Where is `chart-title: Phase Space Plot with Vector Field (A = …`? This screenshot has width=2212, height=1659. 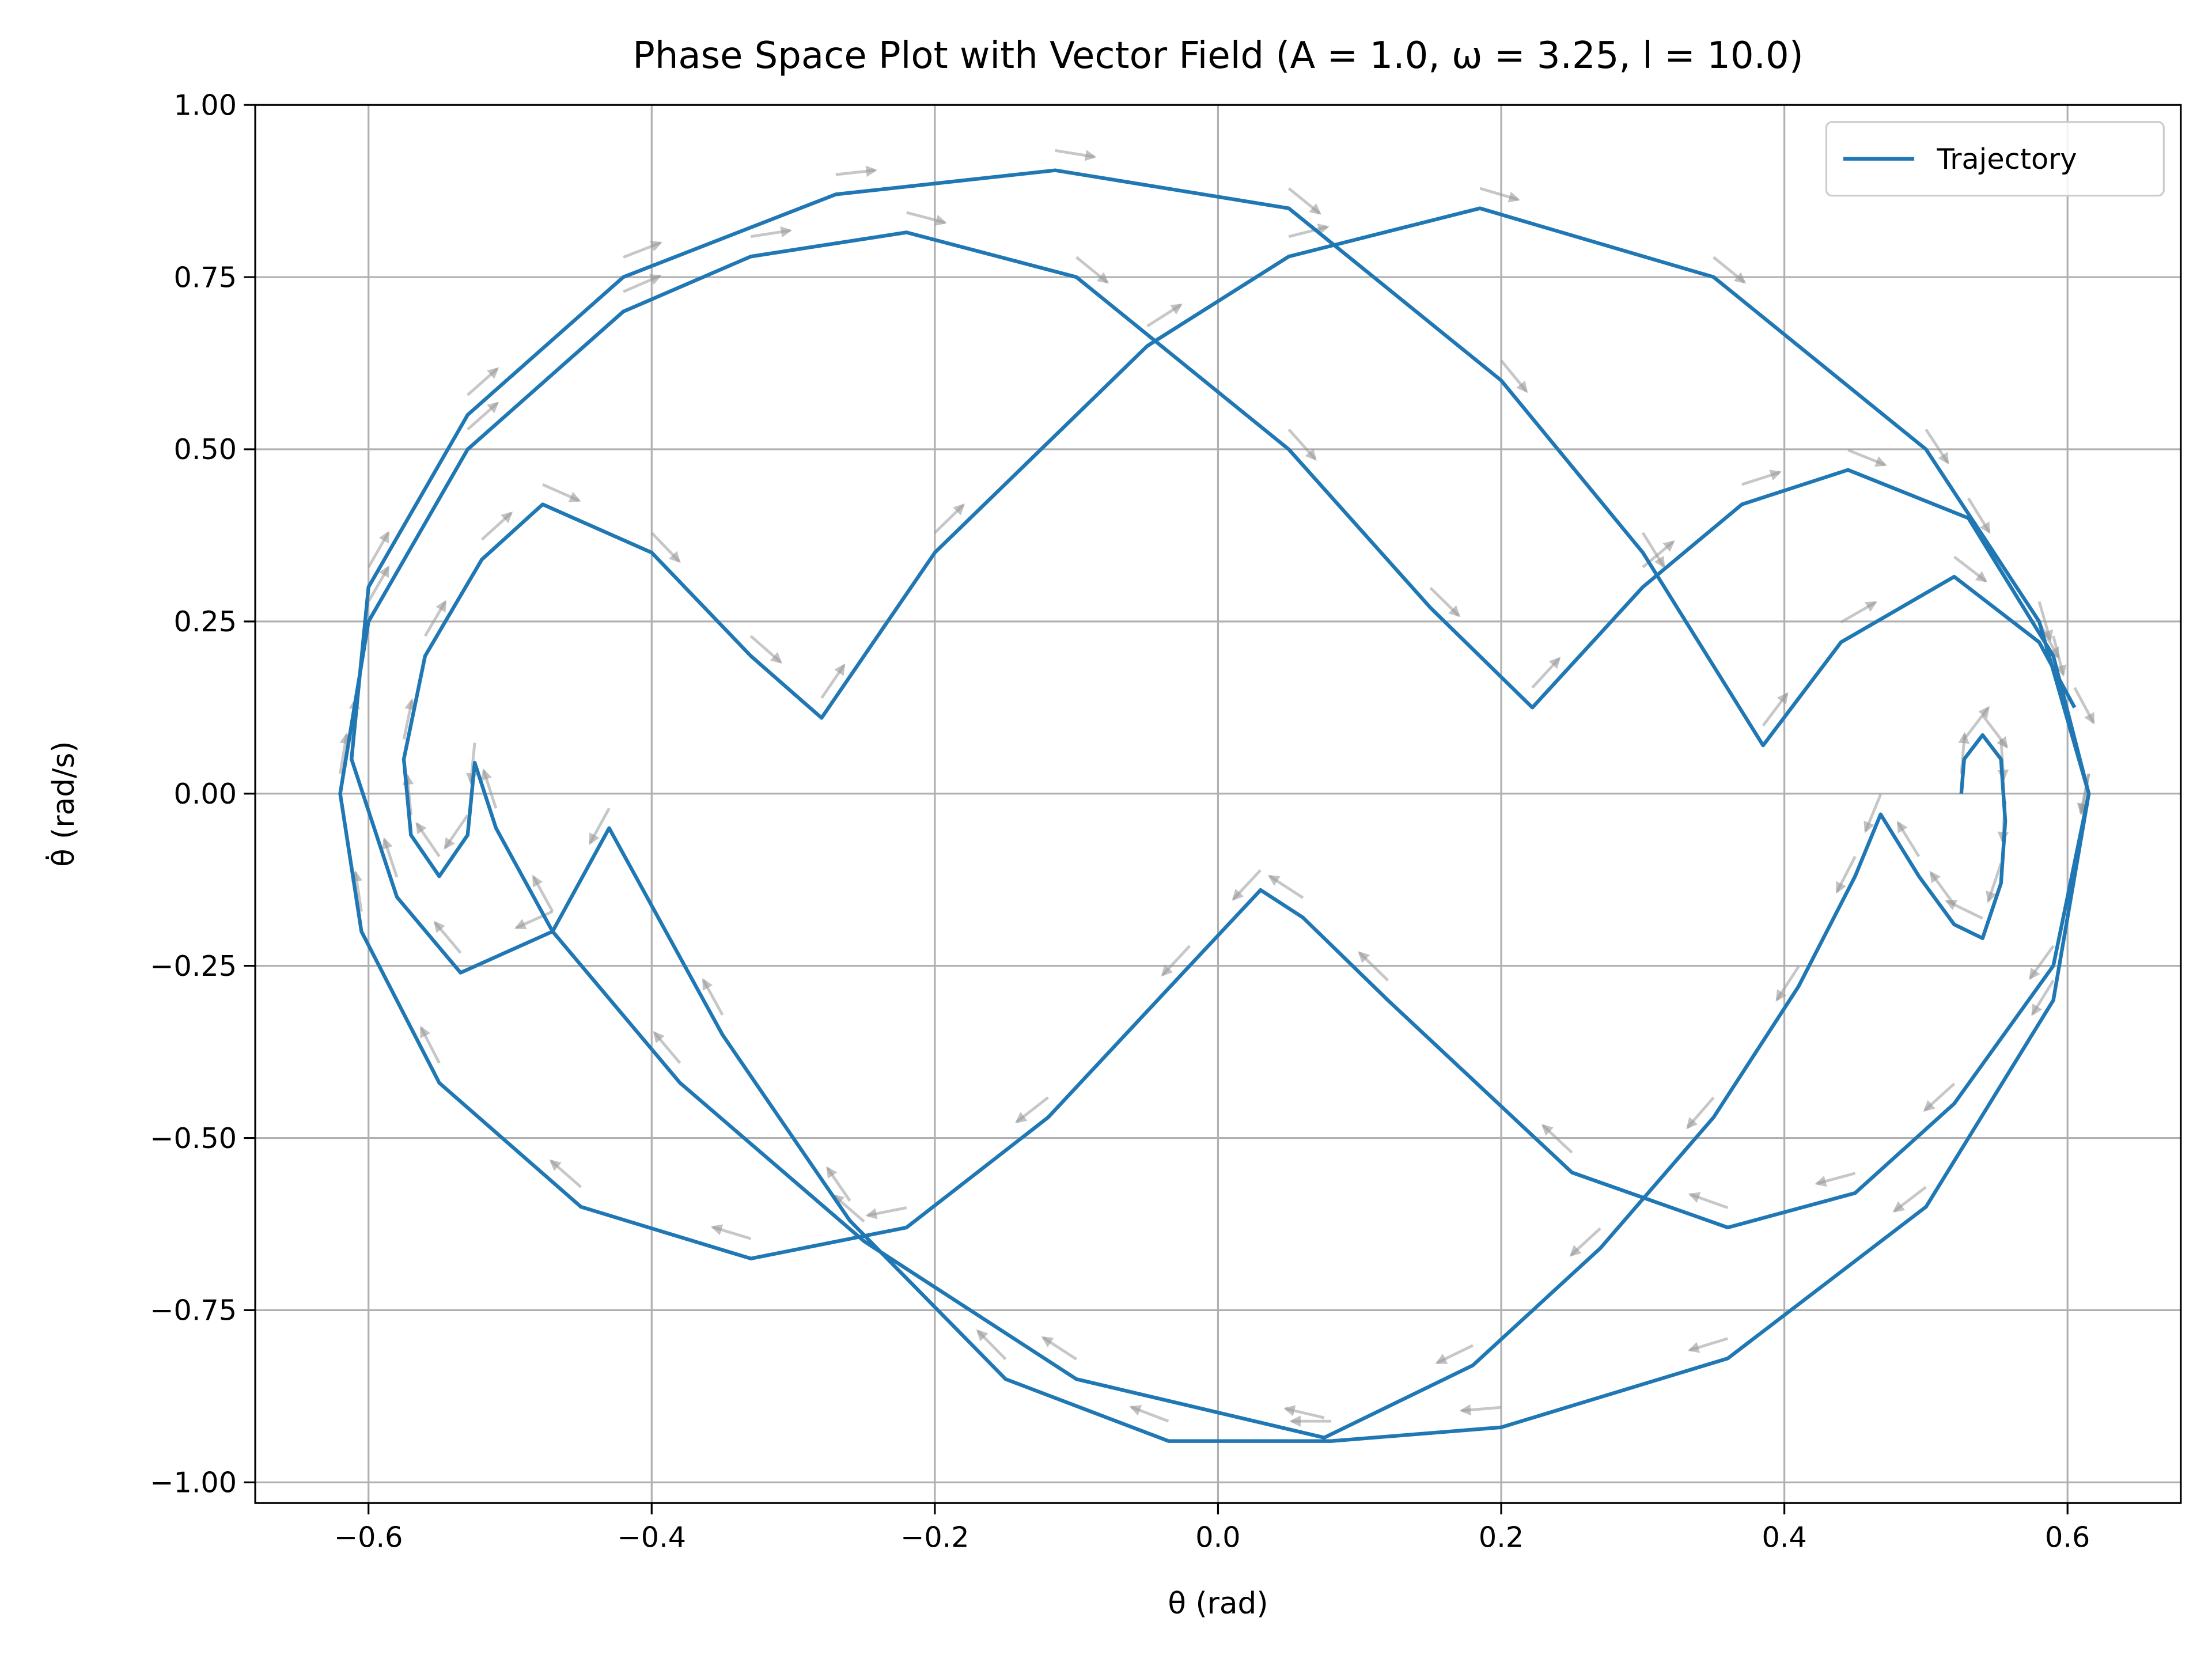 chart-title: Phase Space Plot with Vector Field (A = … is located at coordinates (1217, 56).